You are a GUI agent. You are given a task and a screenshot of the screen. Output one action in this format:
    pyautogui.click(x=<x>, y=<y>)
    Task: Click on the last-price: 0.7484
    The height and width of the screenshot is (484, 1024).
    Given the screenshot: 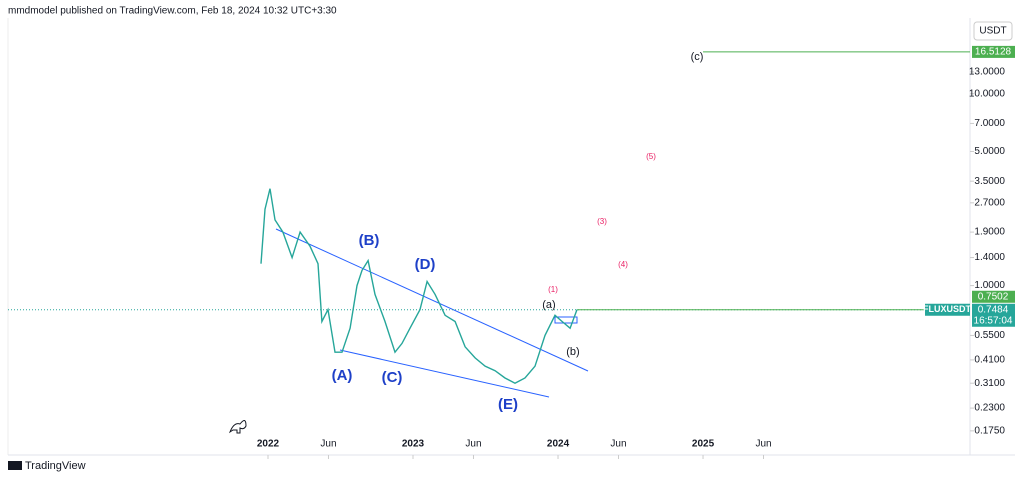 What is the action you would take?
    pyautogui.click(x=993, y=309)
    